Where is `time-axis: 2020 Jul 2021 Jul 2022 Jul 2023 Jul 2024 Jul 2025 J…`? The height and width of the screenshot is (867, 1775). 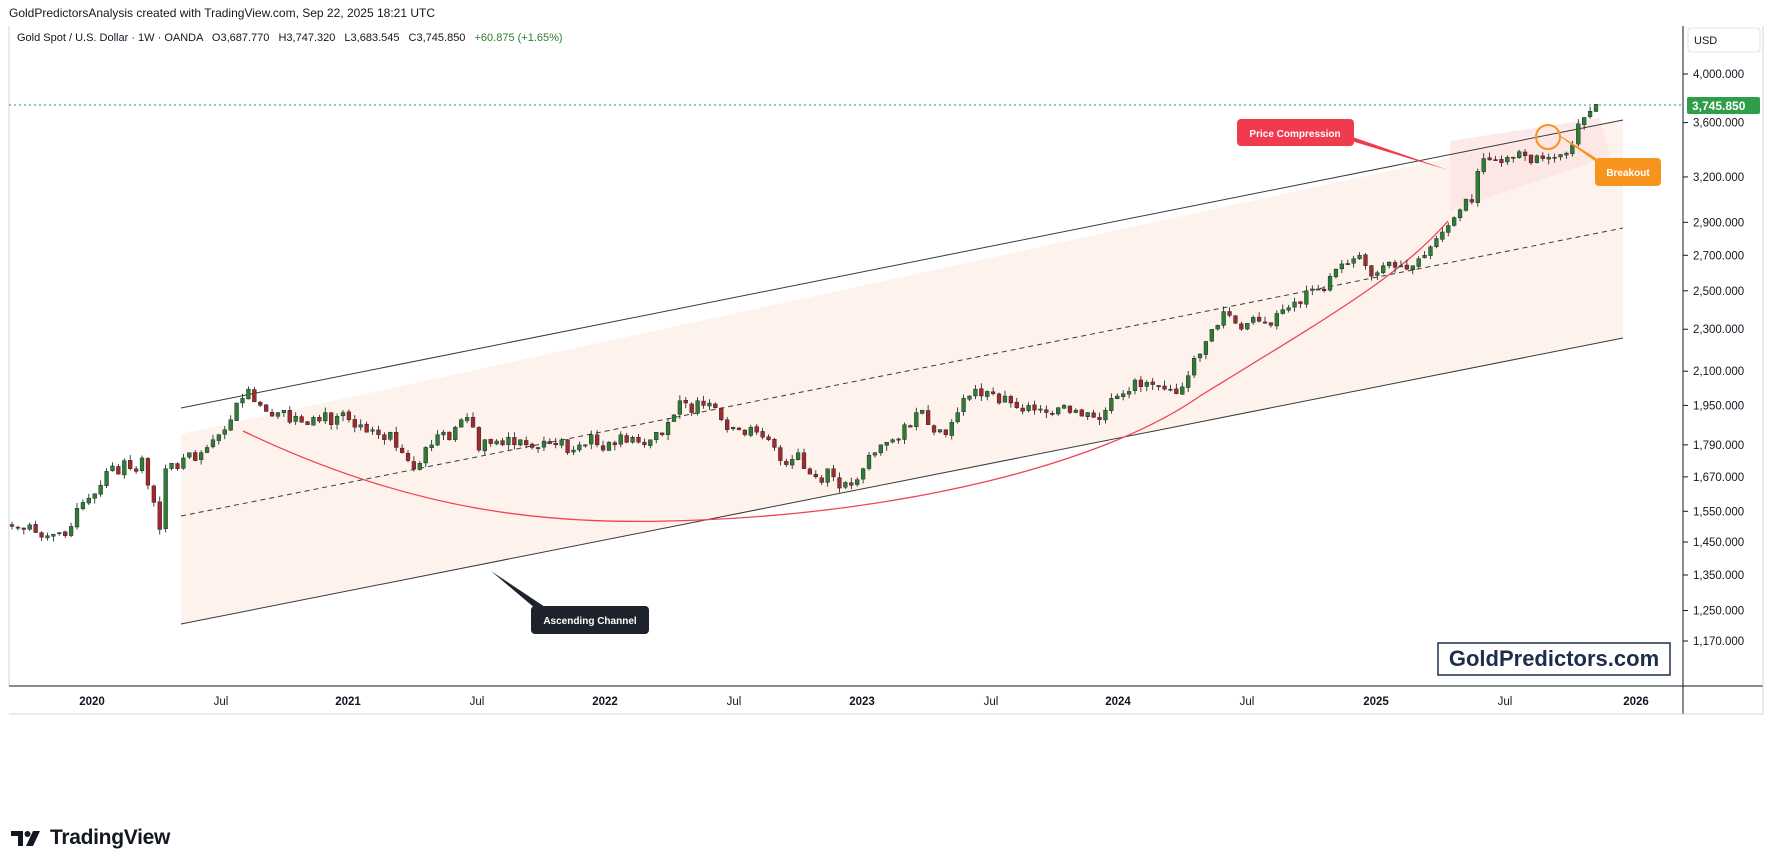 time-axis: 2020 Jul 2021 Jul 2022 Jul 2023 Jul 2024 Jul 2025 J… is located at coordinates (864, 702).